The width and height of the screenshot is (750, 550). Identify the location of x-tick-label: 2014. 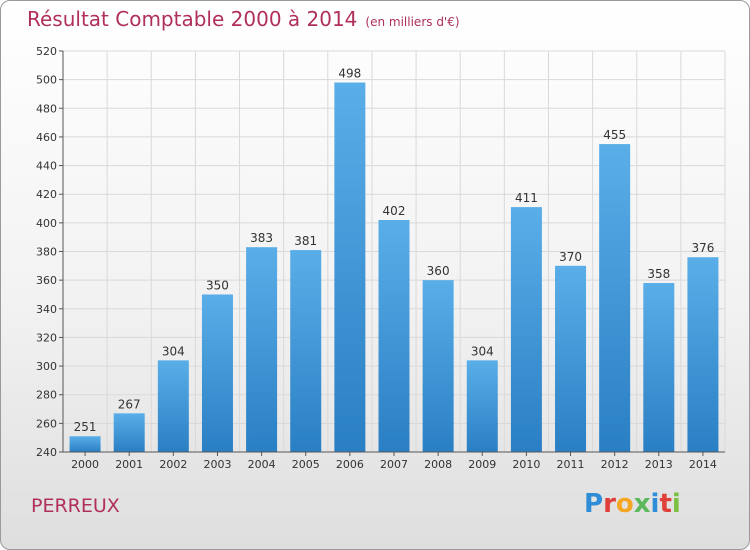
(703, 464).